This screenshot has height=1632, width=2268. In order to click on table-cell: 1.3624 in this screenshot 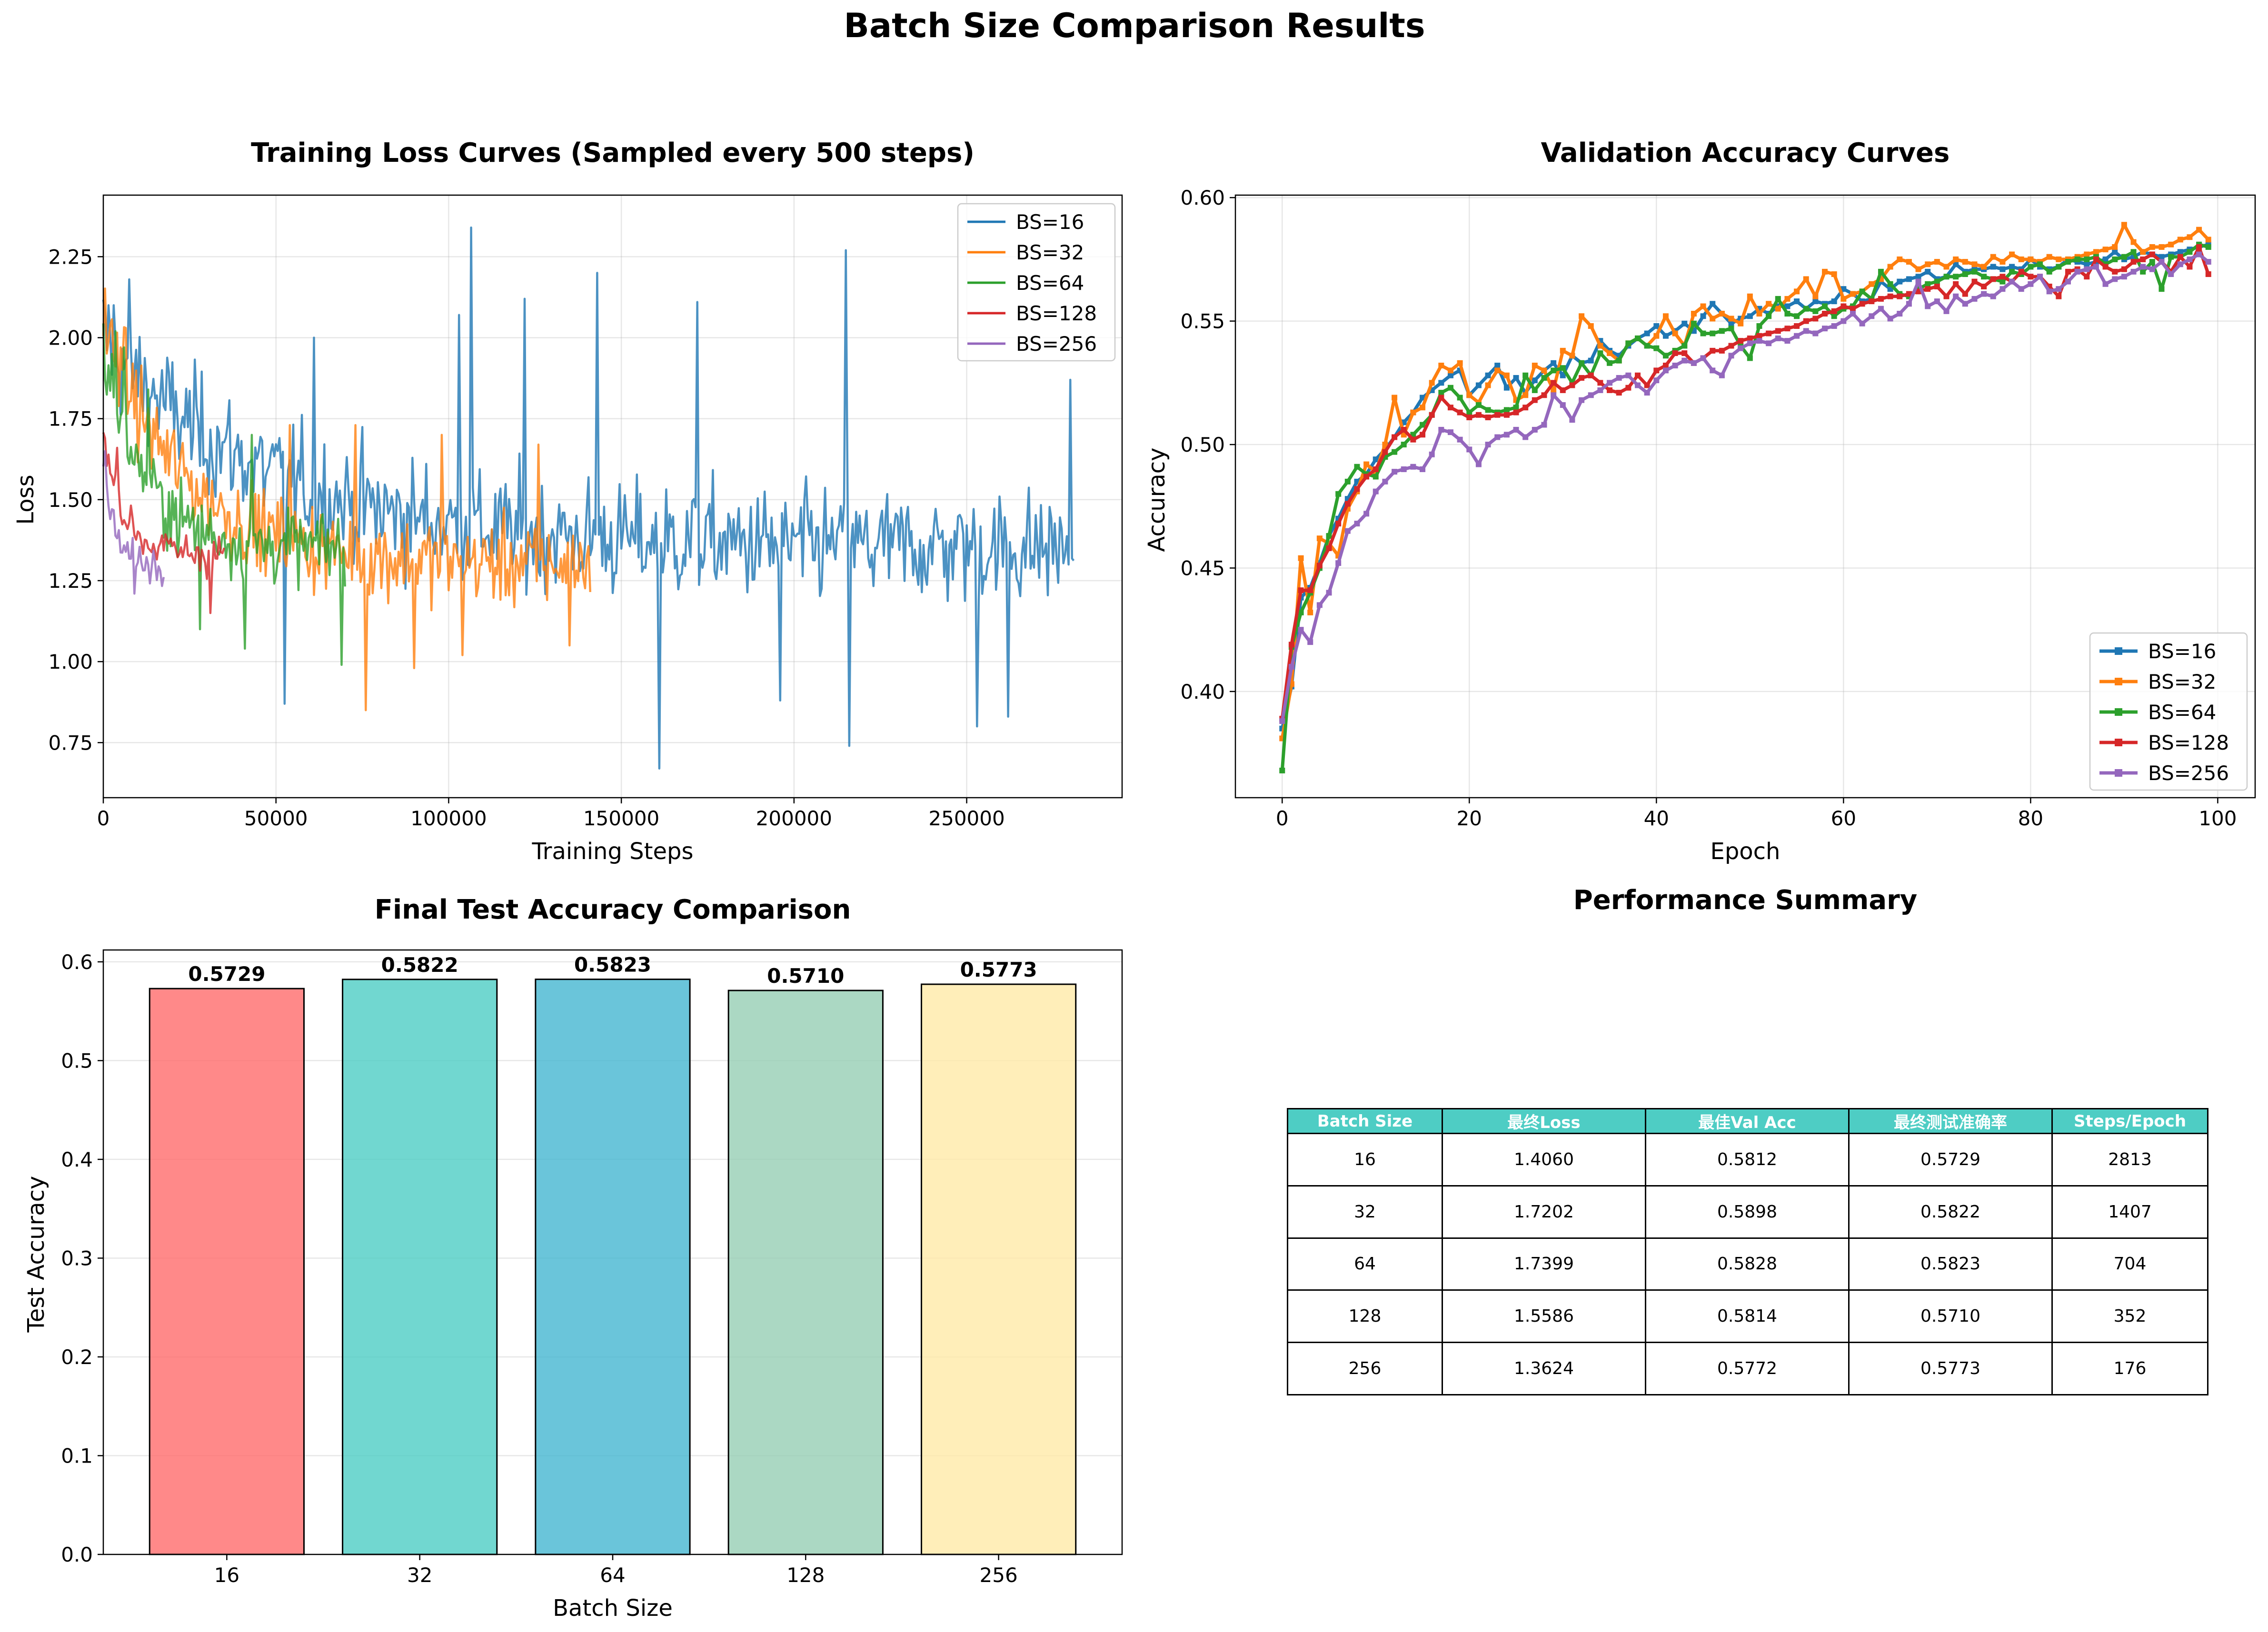, I will do `click(1544, 1368)`.